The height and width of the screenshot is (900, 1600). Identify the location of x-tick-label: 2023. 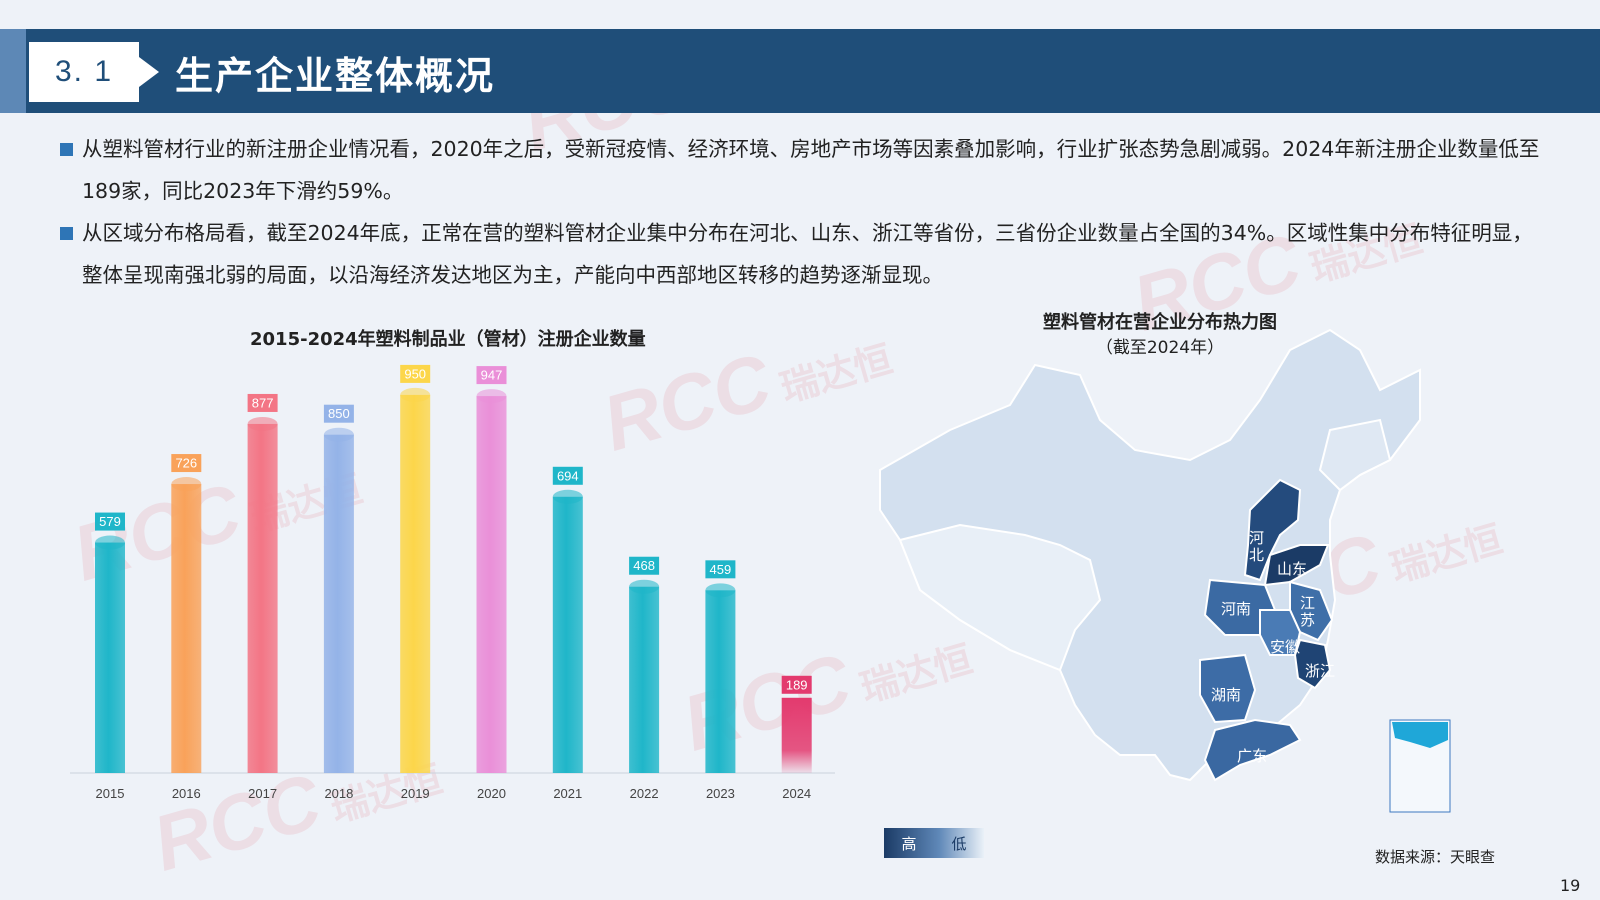
(720, 793).